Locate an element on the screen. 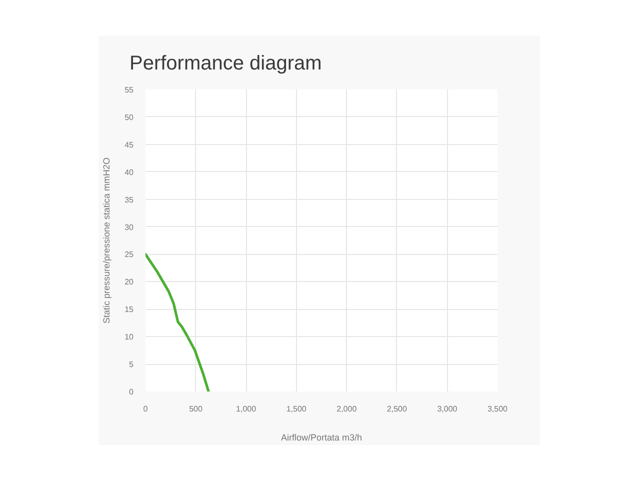 This screenshot has width=640, height=480. y-tick-label: 10 is located at coordinates (129, 337).